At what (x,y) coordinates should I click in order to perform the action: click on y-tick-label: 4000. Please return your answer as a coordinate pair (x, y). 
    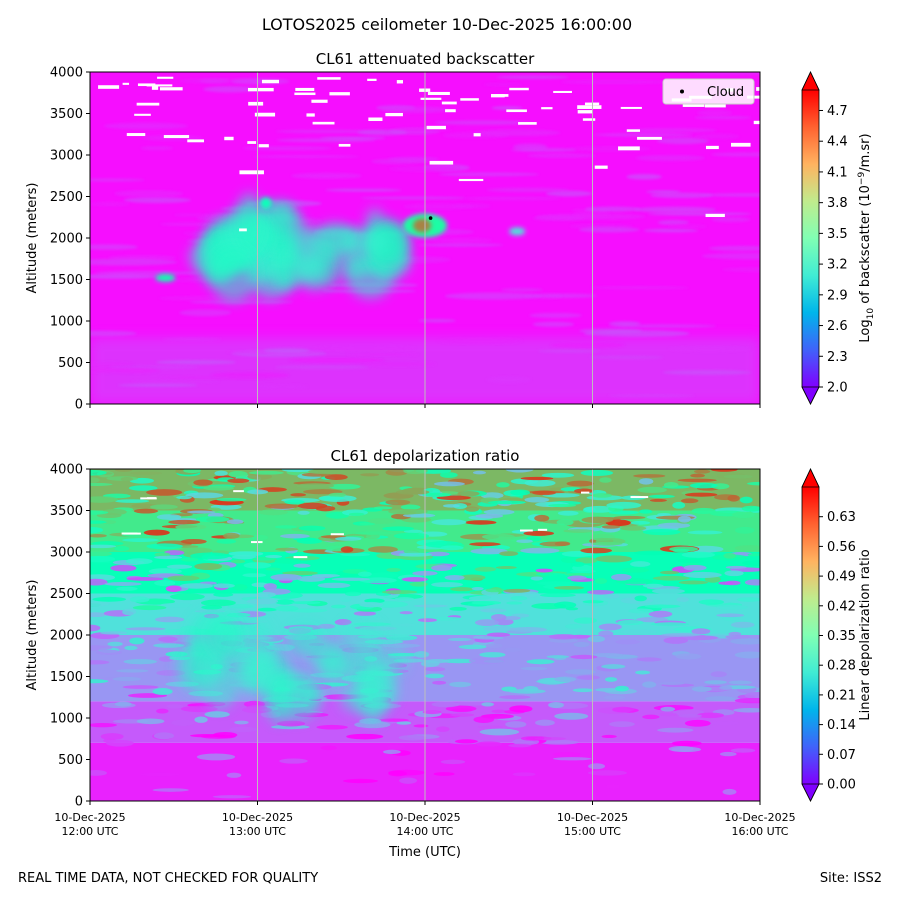
    Looking at the image, I should click on (66, 470).